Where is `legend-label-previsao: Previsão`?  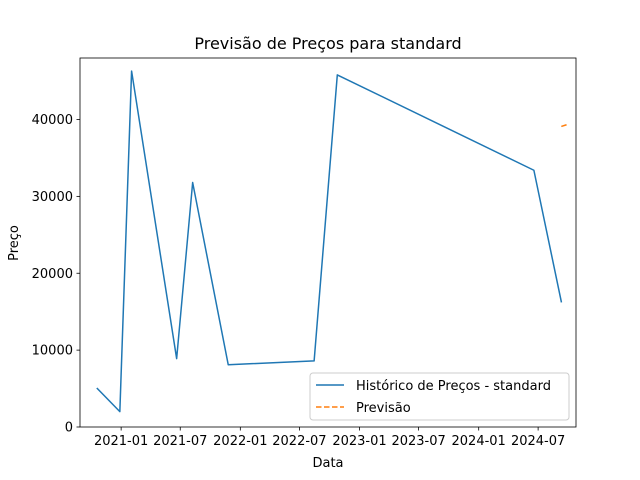 legend-label-previsao: Previsão is located at coordinates (383, 408).